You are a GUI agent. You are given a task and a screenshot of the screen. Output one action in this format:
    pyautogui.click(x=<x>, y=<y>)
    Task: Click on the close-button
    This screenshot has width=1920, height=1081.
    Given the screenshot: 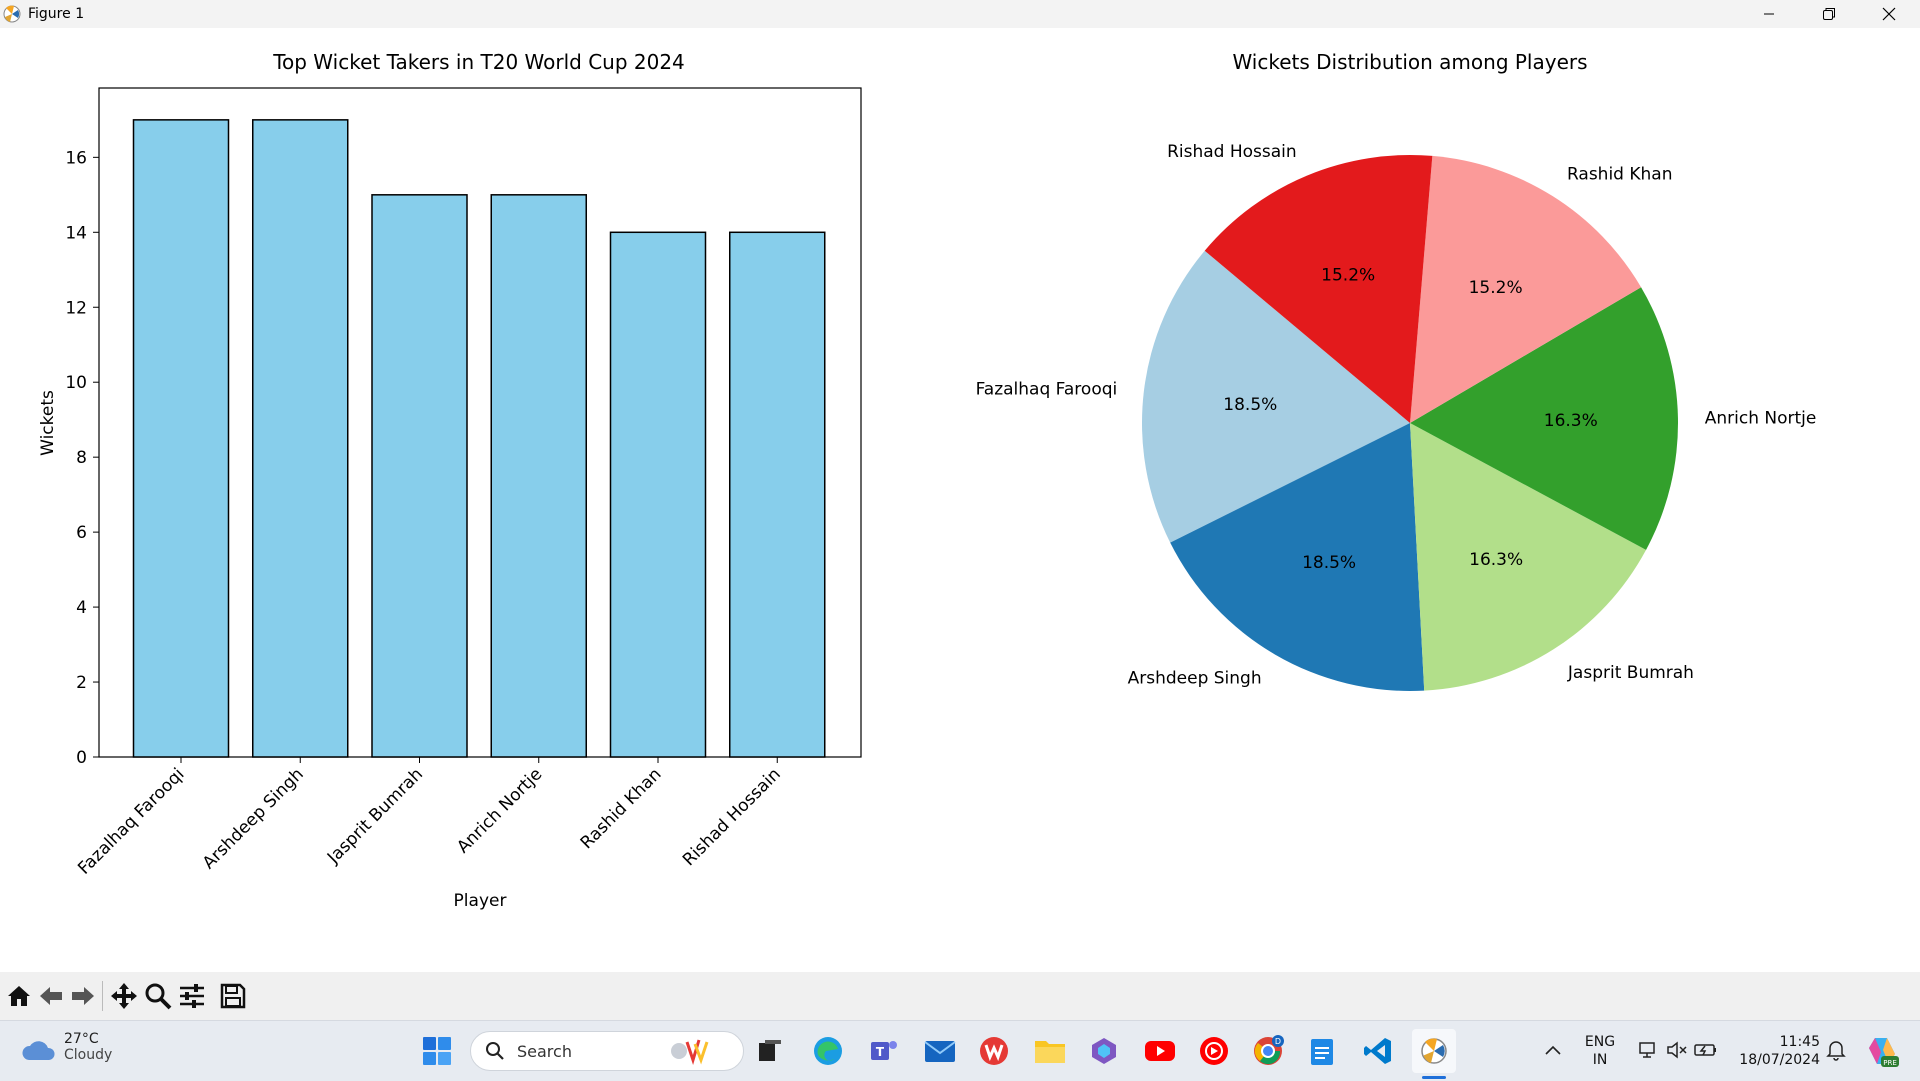 What is the action you would take?
    pyautogui.click(x=1889, y=14)
    